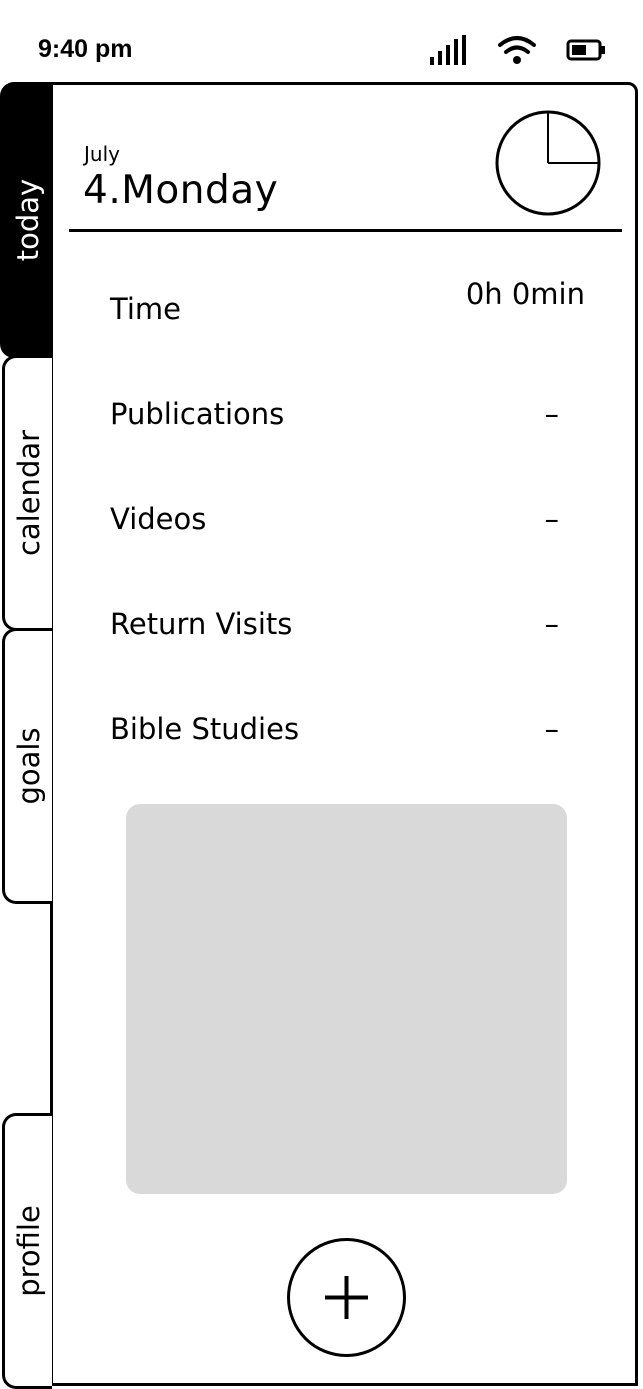 The width and height of the screenshot is (643, 1389). I want to click on tab-calendar-label: calendar, so click(28, 493).